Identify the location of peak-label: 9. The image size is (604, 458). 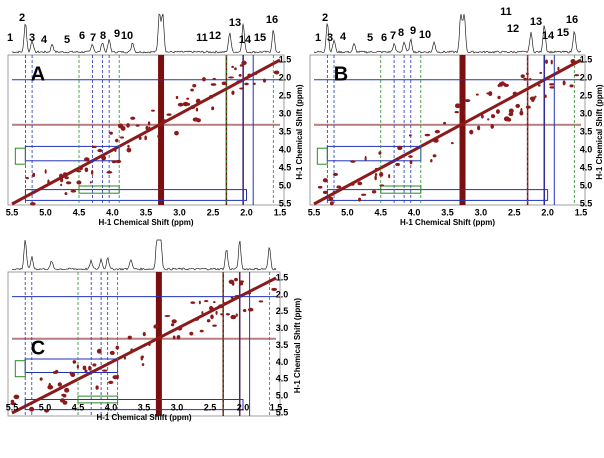
(117, 34).